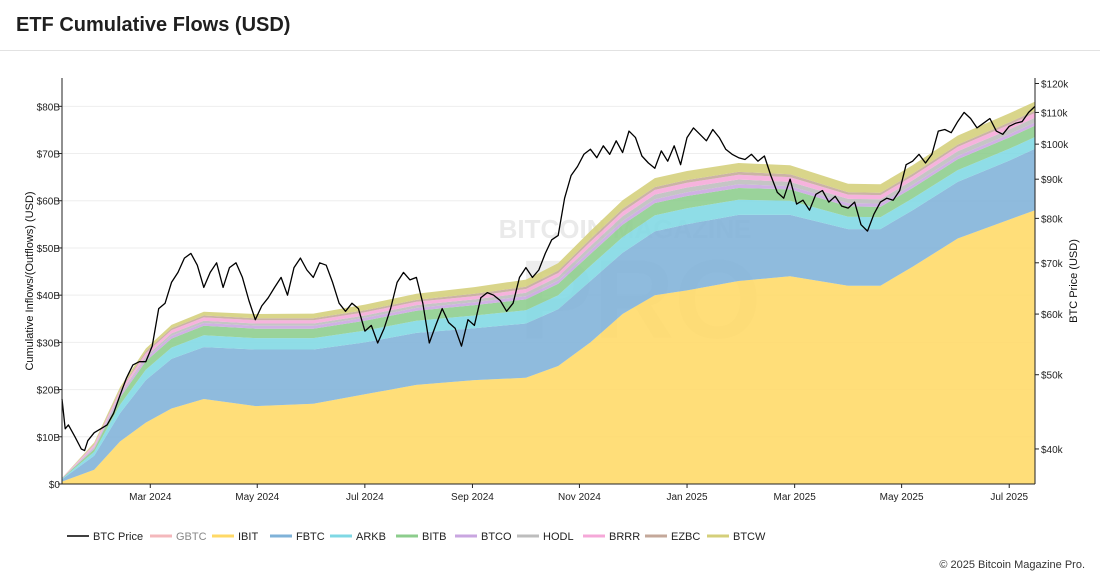 This screenshot has height=577, width=1100. Describe the element at coordinates (49, 391) in the screenshot. I see `y-tick-label: $20B` at that location.